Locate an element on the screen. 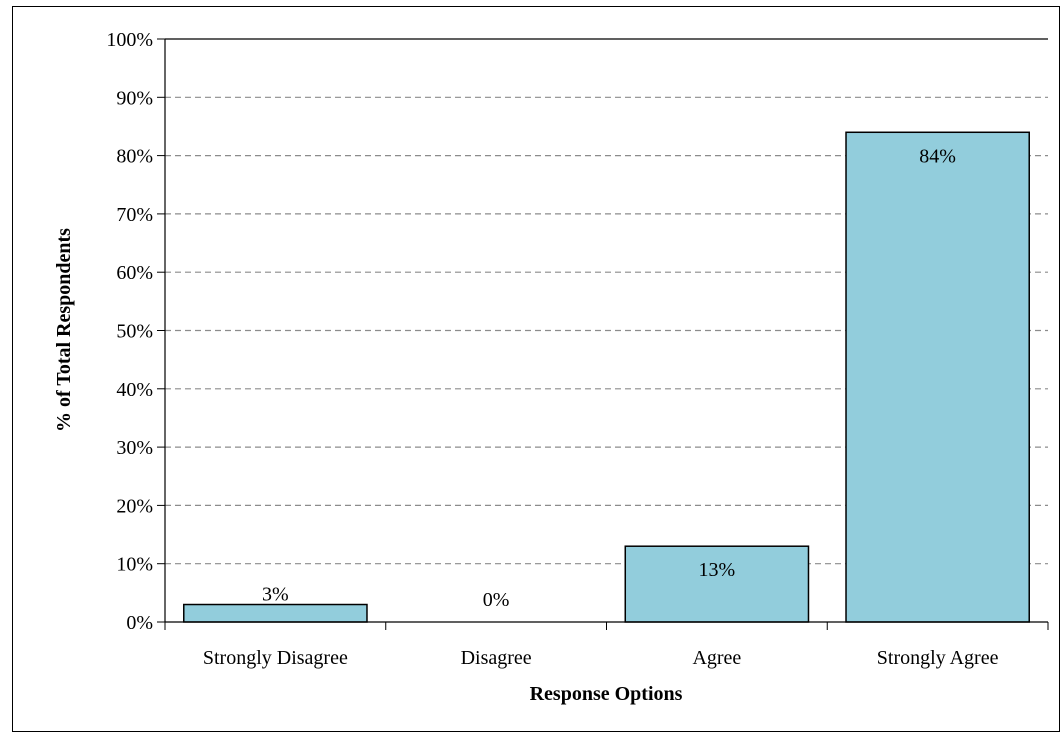  y-tick-label: 80% is located at coordinates (134, 157).